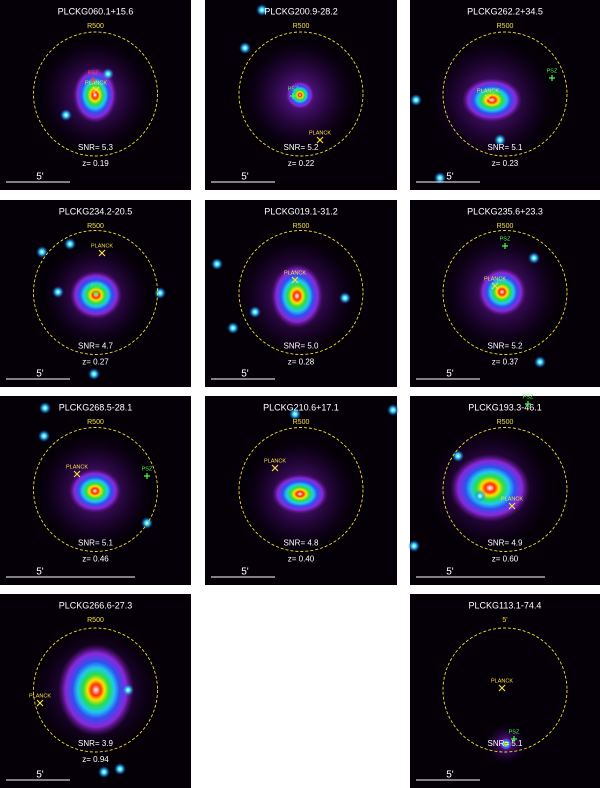 The width and height of the screenshot is (600, 788). What do you see at coordinates (96, 211) in the screenshot?
I see `panel-title: PLCKG234.2-20.5` at bounding box center [96, 211].